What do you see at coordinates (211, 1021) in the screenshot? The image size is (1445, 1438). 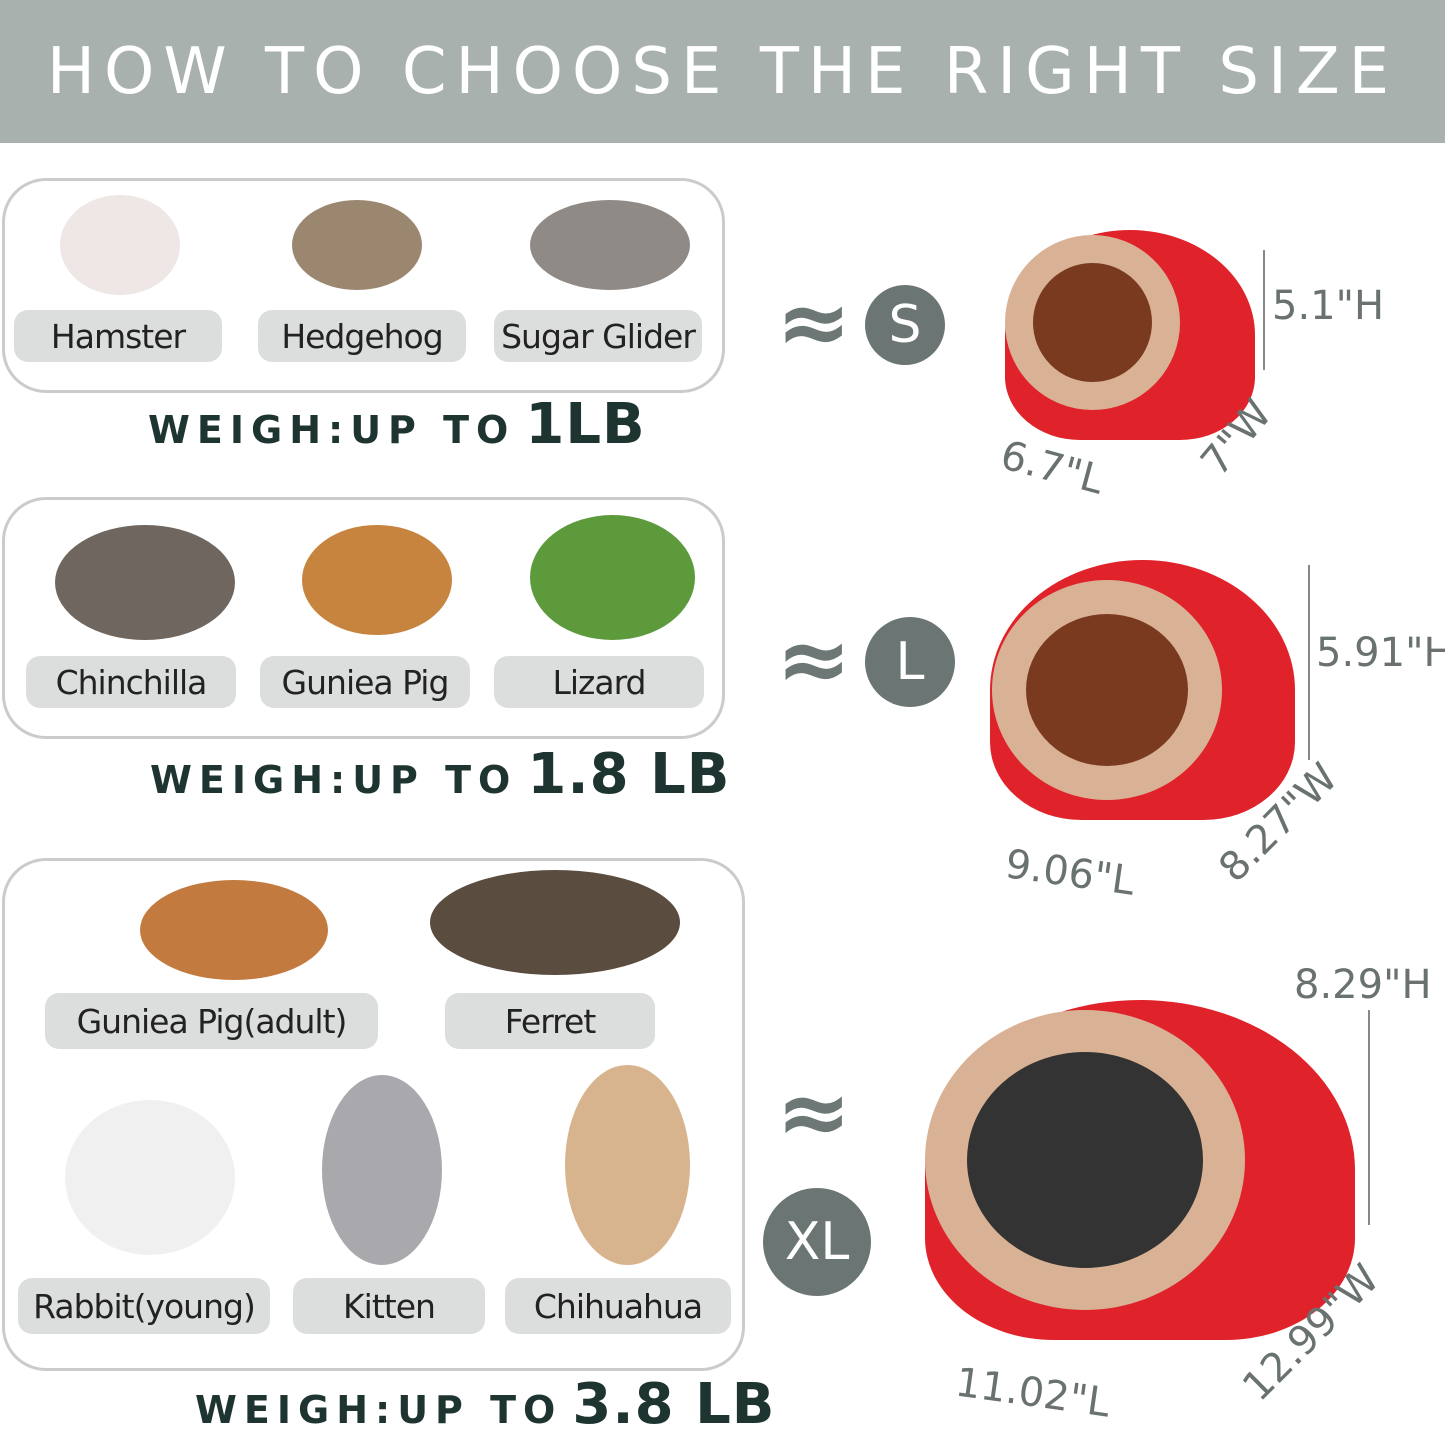 I see `animal-label: Guniea Pig(adult)` at bounding box center [211, 1021].